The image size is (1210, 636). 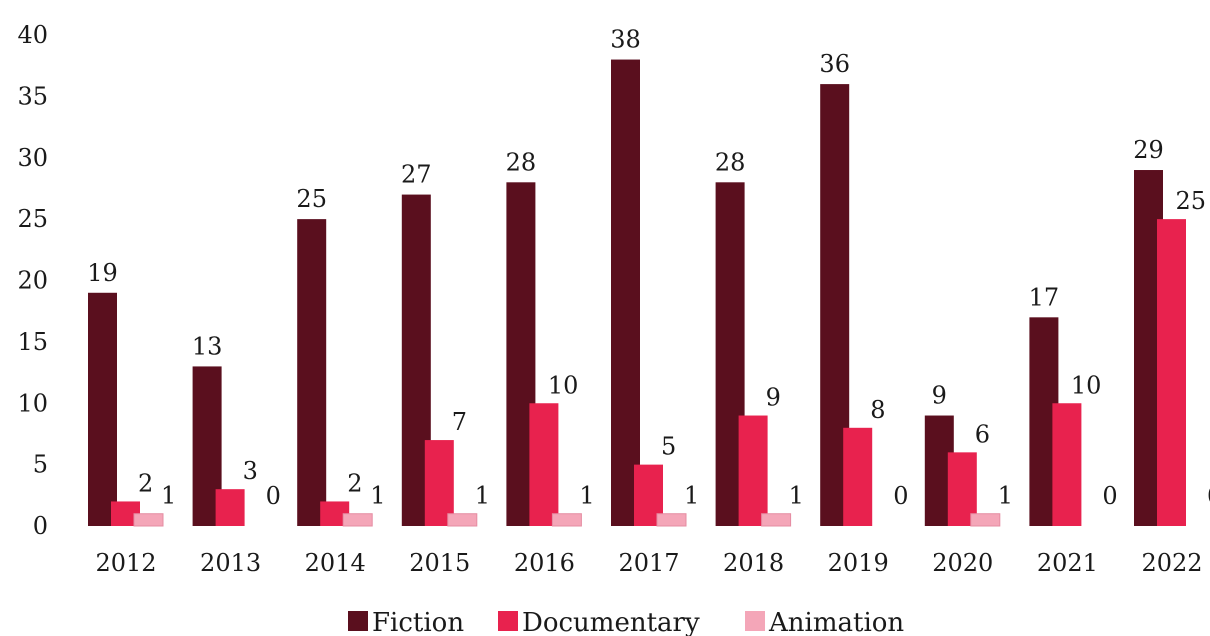 I want to click on data-label-documentary: 7, so click(x=459, y=422).